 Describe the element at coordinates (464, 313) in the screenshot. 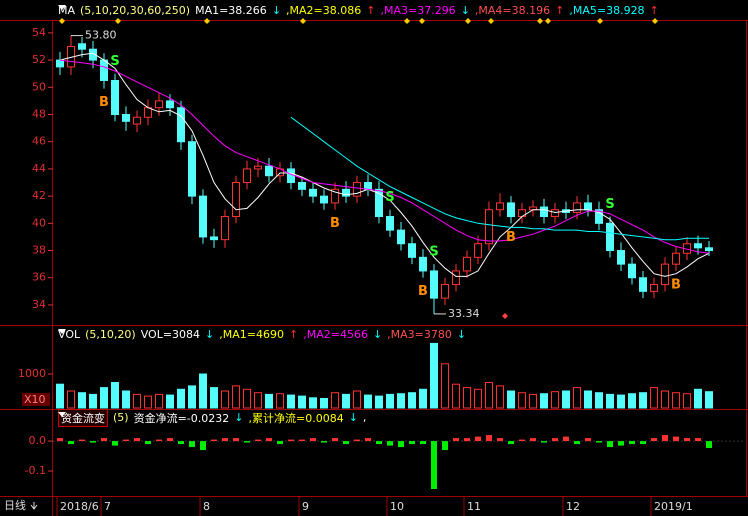

I see `low-label: 33.34` at that location.